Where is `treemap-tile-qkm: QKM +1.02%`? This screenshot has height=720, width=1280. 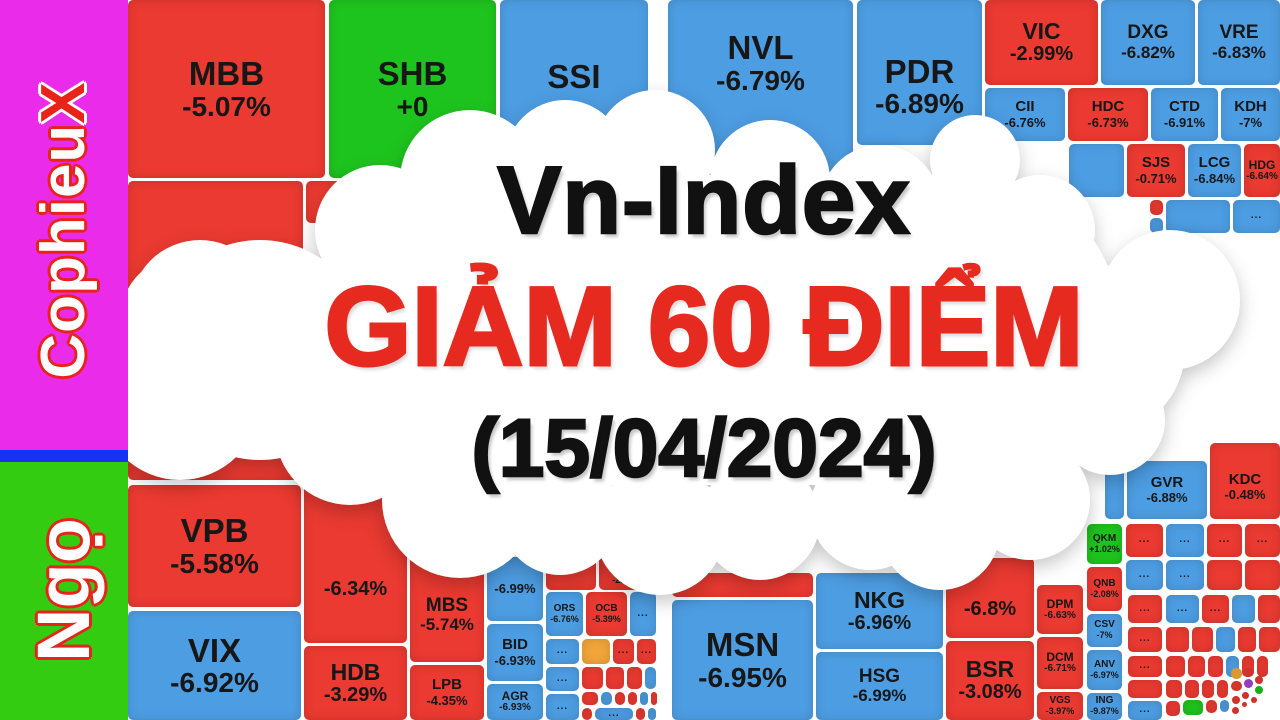
treemap-tile-qkm: QKM +1.02% is located at coordinates (1104, 544).